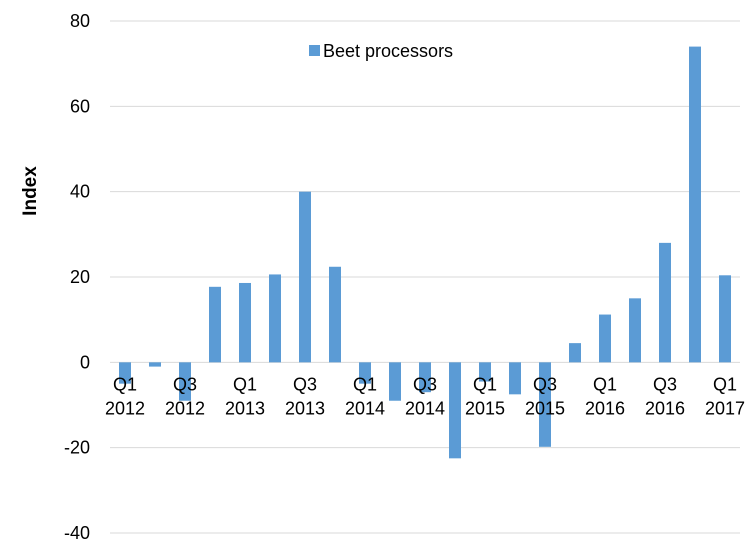 The image size is (753, 541). What do you see at coordinates (80, 106) in the screenshot?
I see `y-tick-label: 60` at bounding box center [80, 106].